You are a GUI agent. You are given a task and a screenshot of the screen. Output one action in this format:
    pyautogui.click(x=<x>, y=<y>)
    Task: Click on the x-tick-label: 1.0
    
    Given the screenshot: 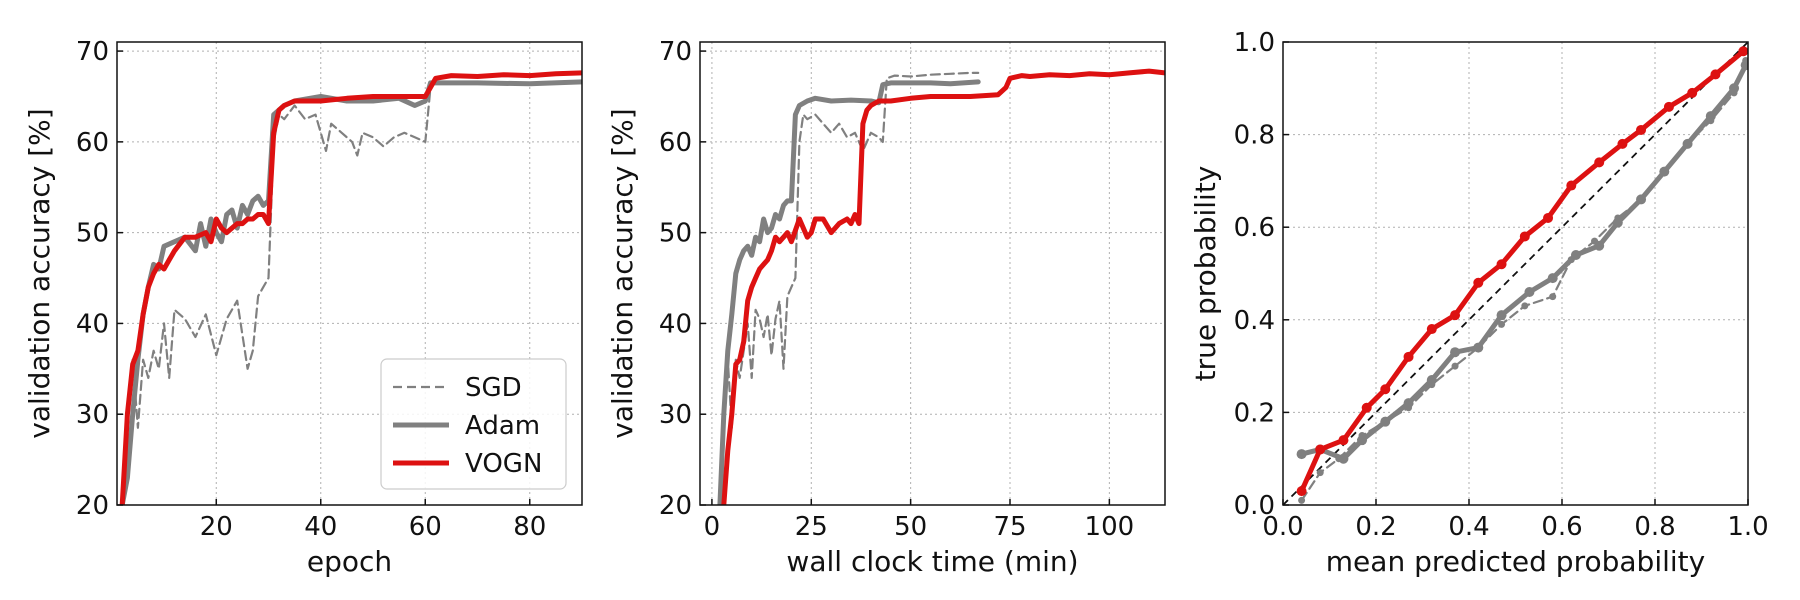 What is the action you would take?
    pyautogui.click(x=1747, y=527)
    